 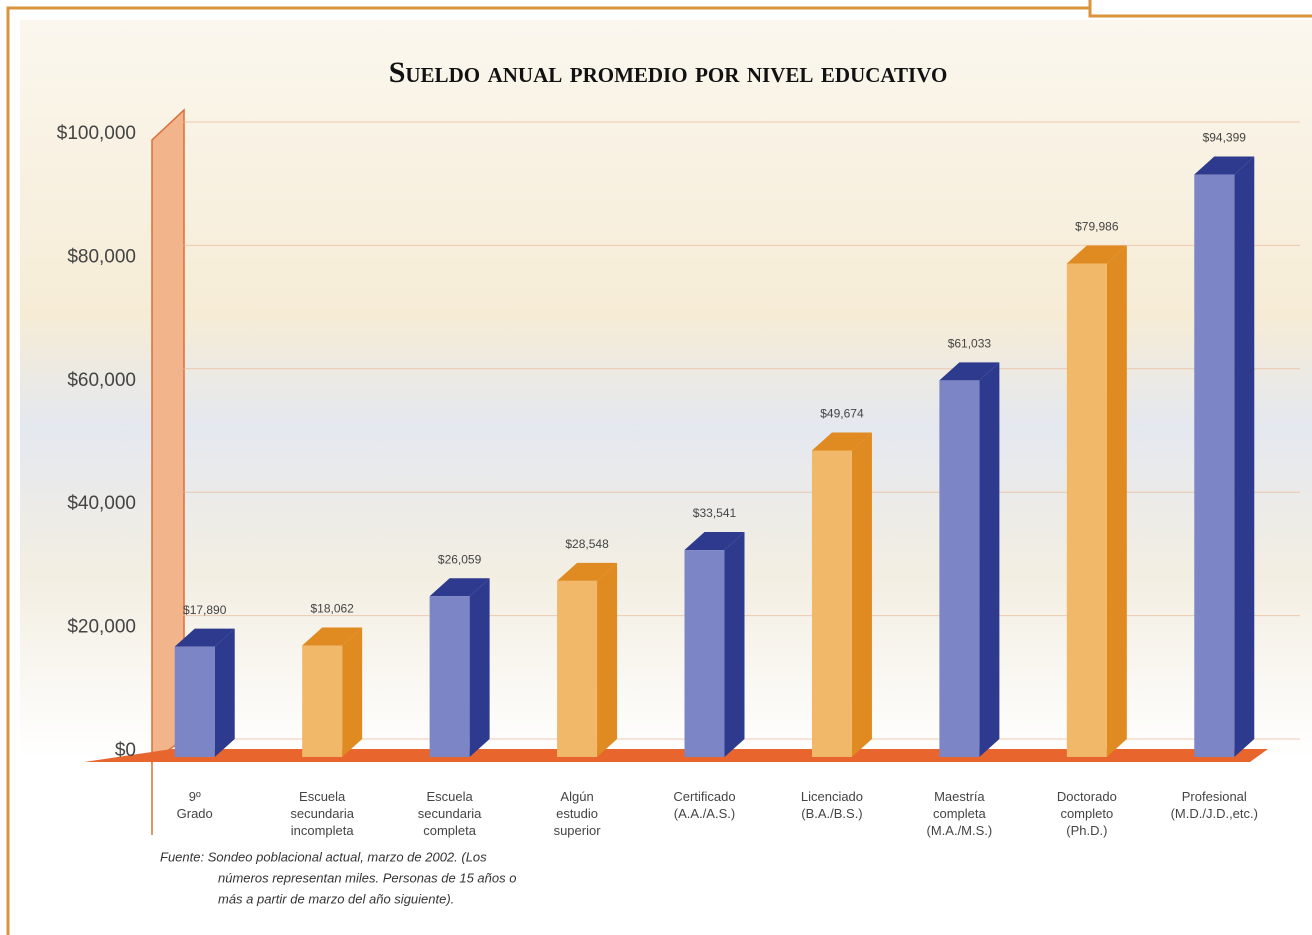 I want to click on y-tick-label: $20,000, so click(x=101, y=627).